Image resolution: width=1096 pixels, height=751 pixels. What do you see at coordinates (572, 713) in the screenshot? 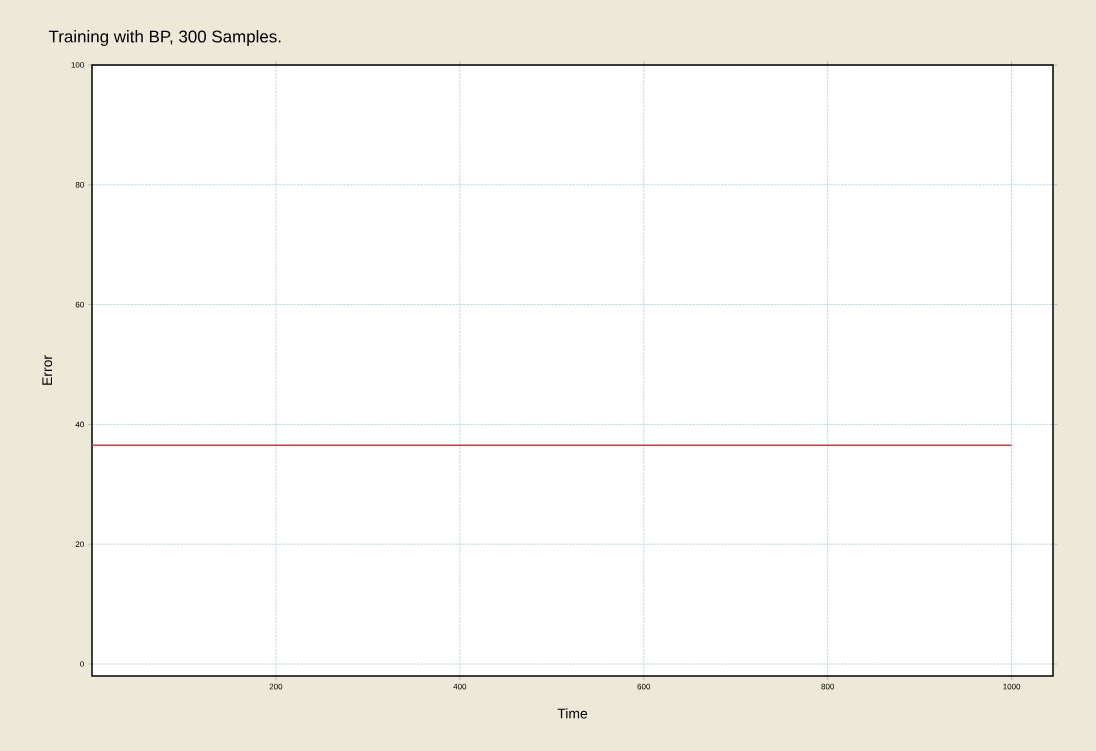
I see `x-axis-title: Time` at bounding box center [572, 713].